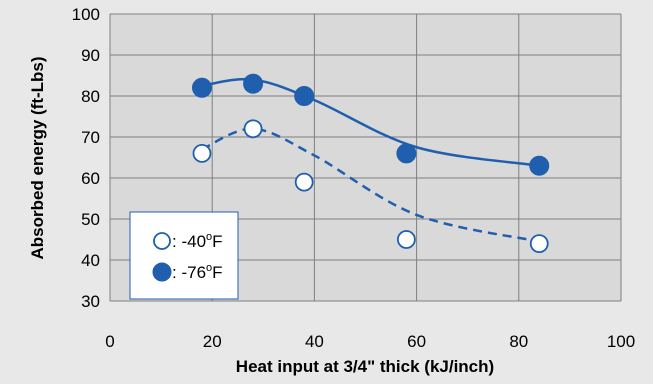 The width and height of the screenshot is (653, 384). Describe the element at coordinates (197, 272) in the screenshot. I see `legend-entry-2: : -76oF` at that location.